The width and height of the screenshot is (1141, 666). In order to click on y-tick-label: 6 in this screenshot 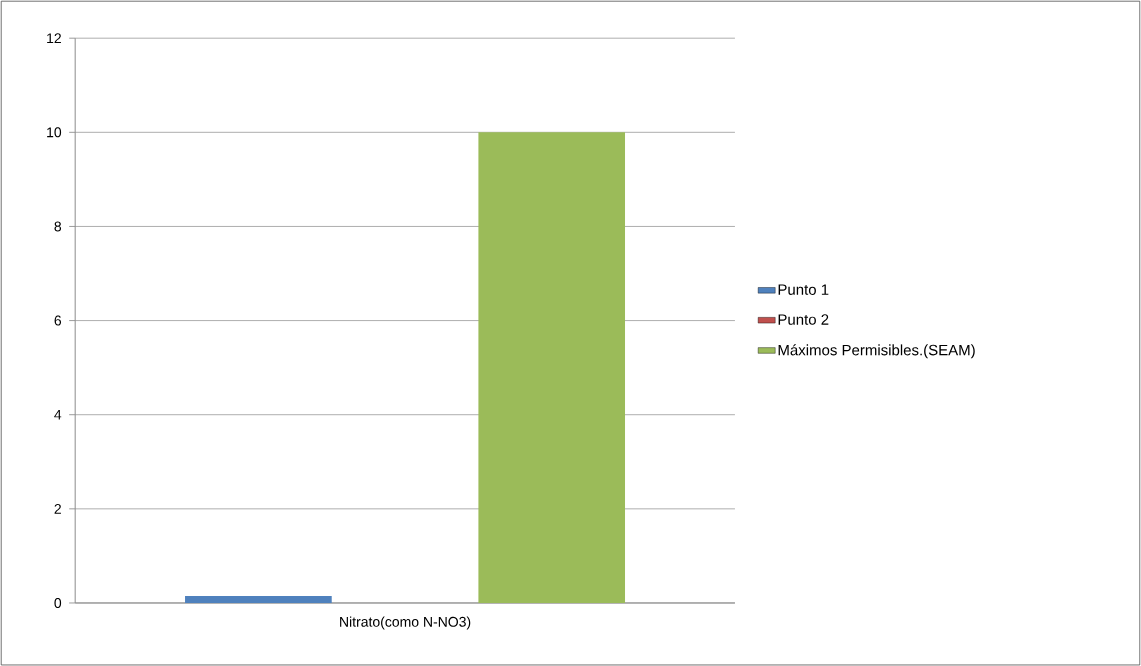, I will do `click(58, 320)`.